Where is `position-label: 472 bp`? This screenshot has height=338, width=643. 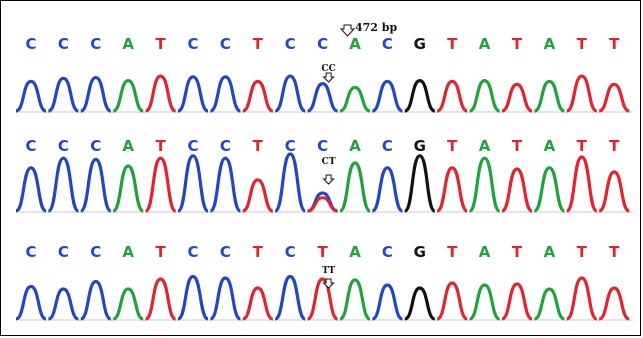
position-label: 472 bp is located at coordinates (376, 27).